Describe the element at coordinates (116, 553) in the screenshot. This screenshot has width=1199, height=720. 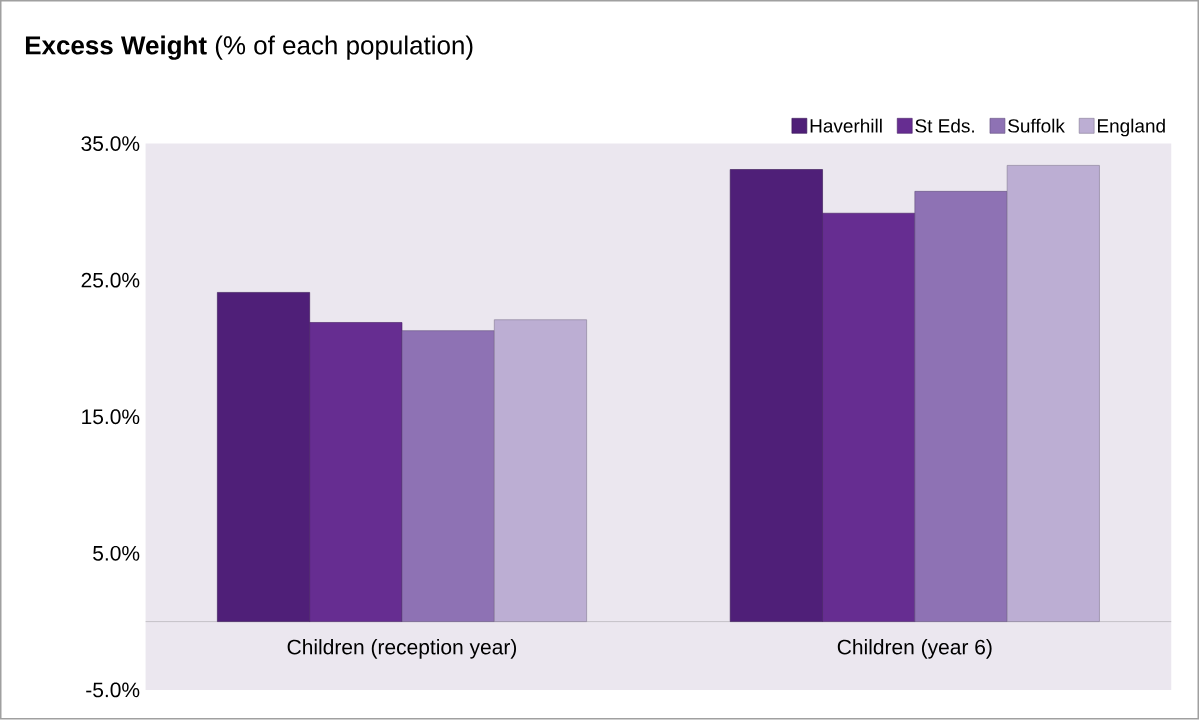
I see `y-tick-label: 5.0%` at that location.